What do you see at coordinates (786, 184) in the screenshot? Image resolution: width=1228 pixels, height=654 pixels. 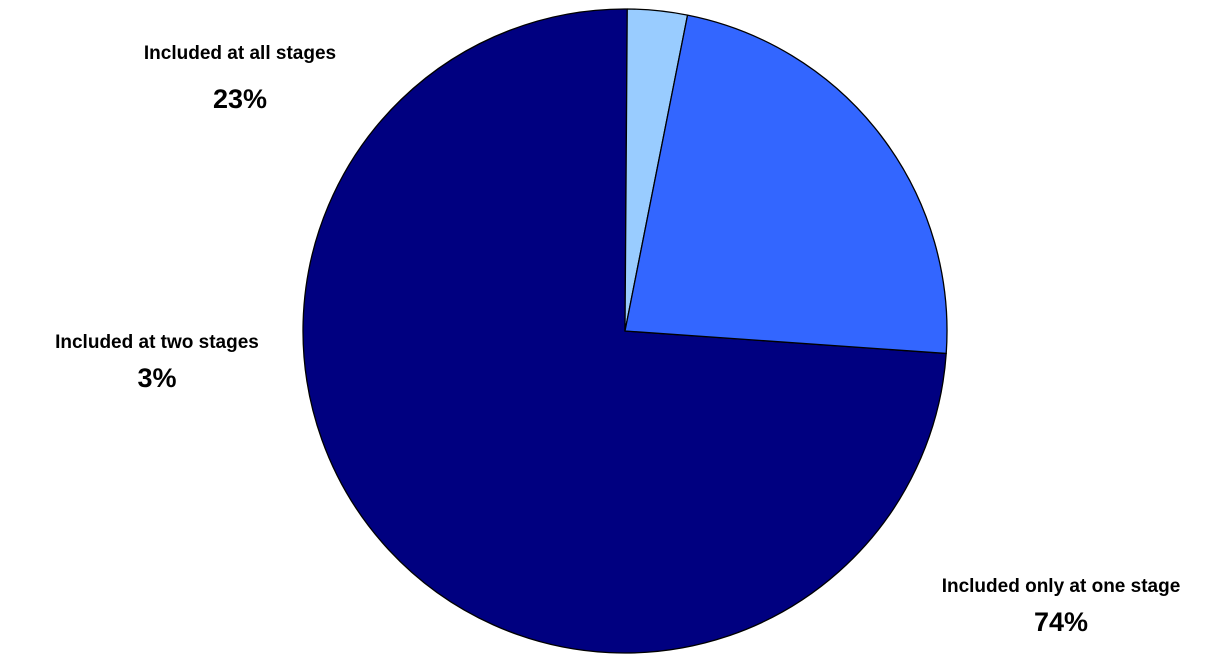 I see `pie-slice-all-stages` at bounding box center [786, 184].